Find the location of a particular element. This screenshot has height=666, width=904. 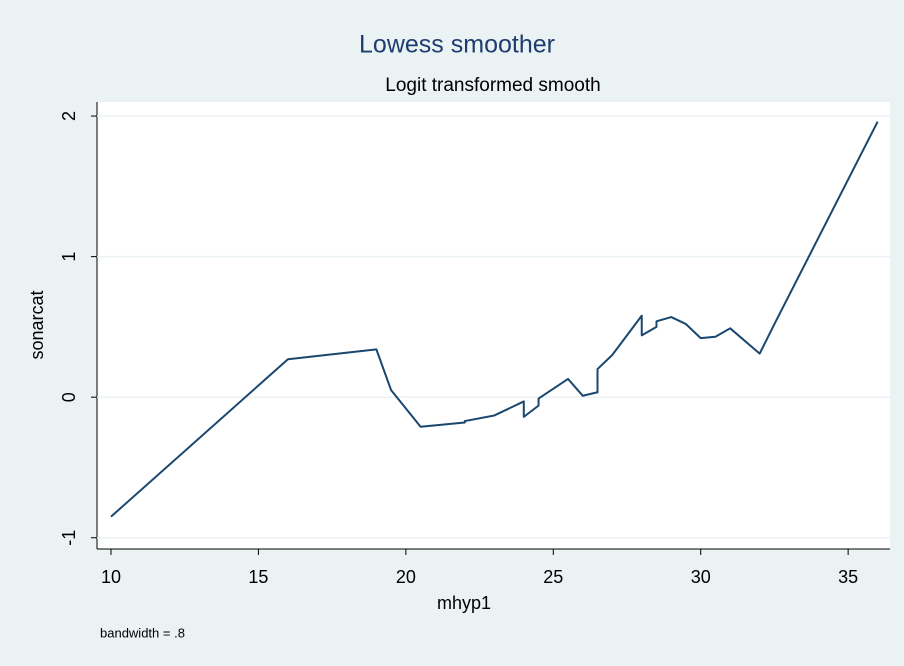

y-tick-label: 0 is located at coordinates (69, 397).